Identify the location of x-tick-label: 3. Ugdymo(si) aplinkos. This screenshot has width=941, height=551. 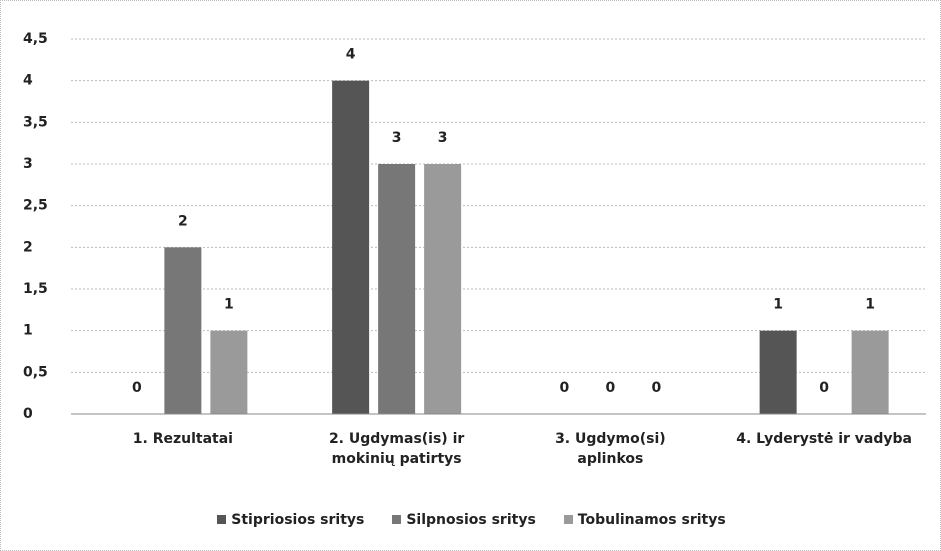
(610, 449).